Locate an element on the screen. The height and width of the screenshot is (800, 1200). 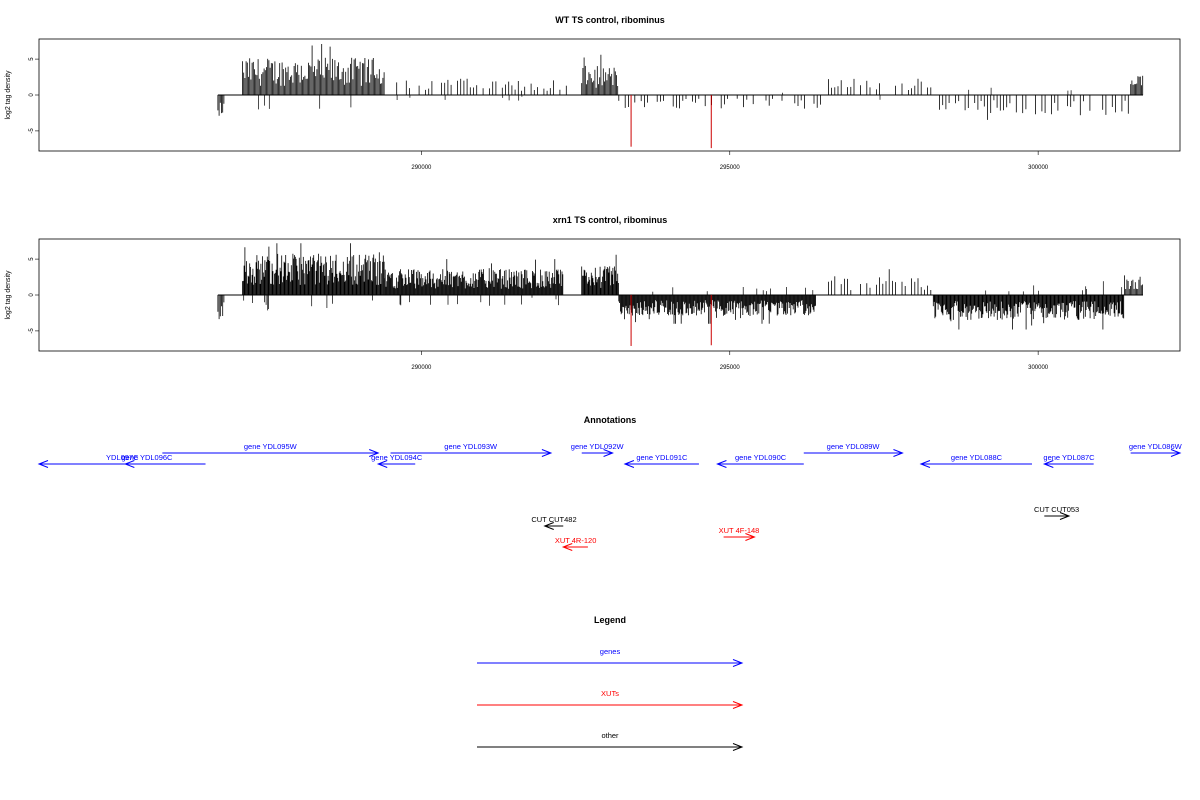
xut-feature-label: XUT 4R-120 is located at coordinates (576, 540).